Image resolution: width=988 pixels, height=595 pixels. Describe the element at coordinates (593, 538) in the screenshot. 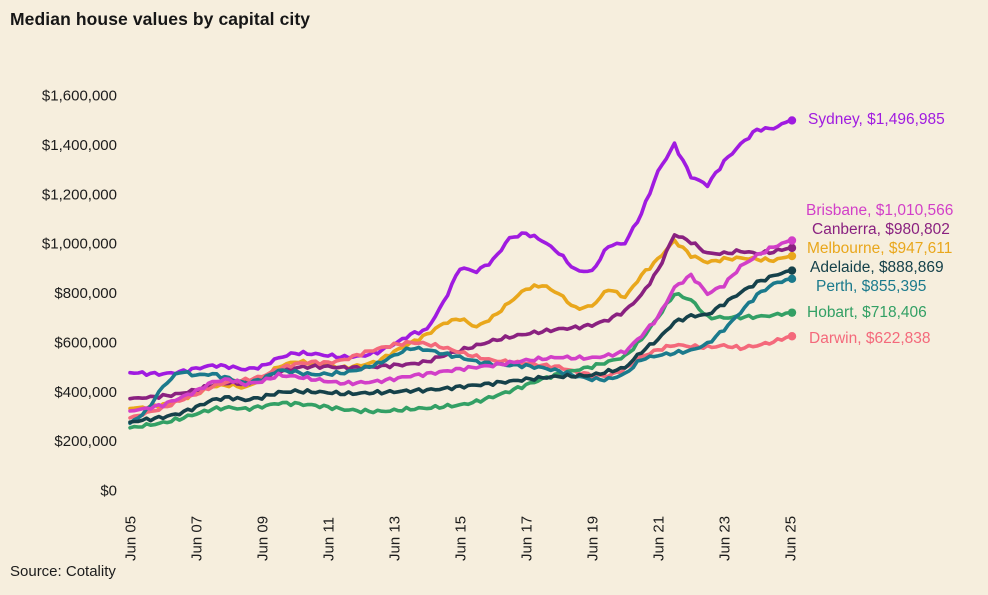

I see `x-axis-tick-label: Jun 19` at that location.